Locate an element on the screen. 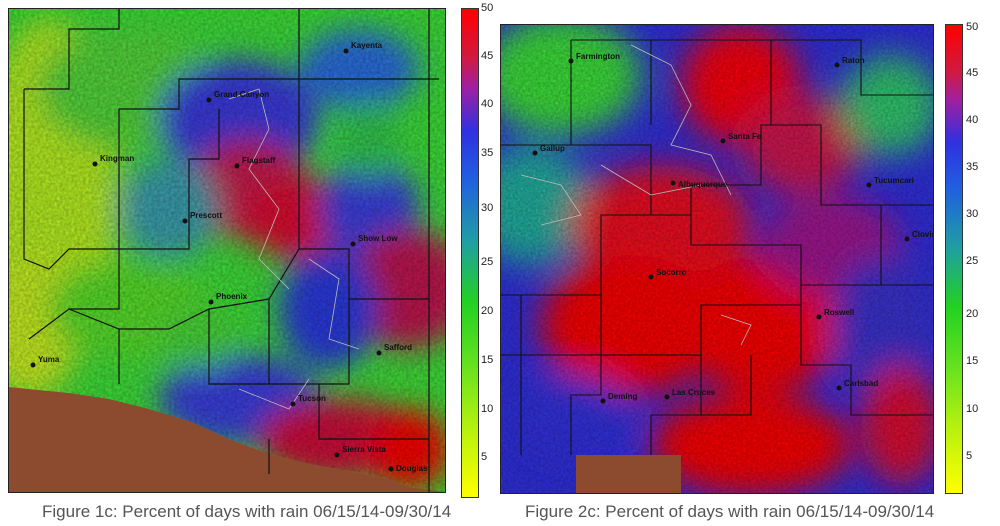  city-flagstaff: Flagstaff is located at coordinates (255, 162).